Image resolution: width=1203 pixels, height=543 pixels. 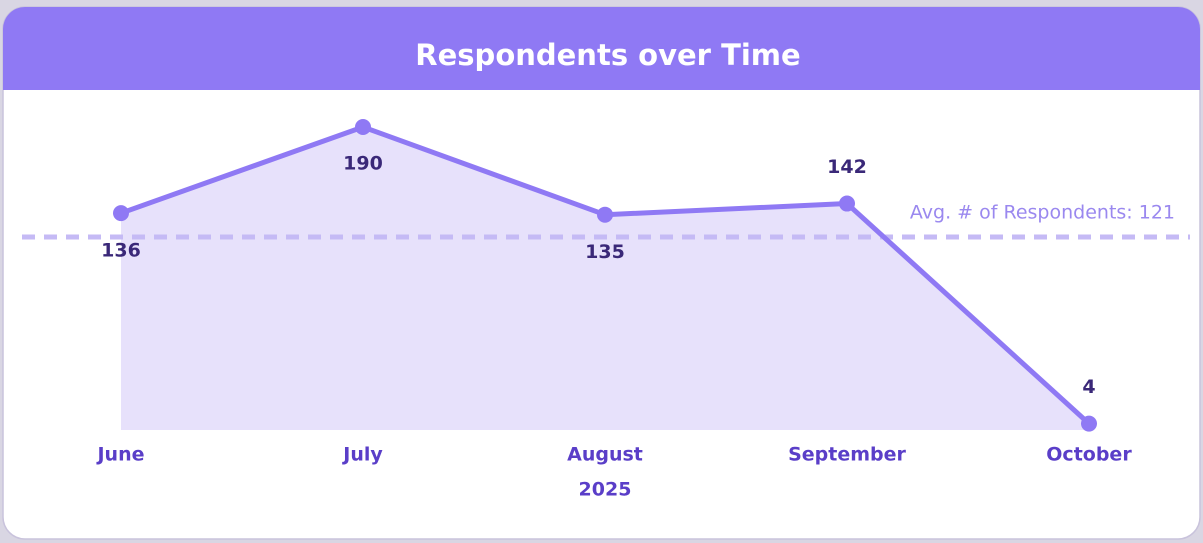 I want to click on value-label: 135, so click(x=605, y=252).